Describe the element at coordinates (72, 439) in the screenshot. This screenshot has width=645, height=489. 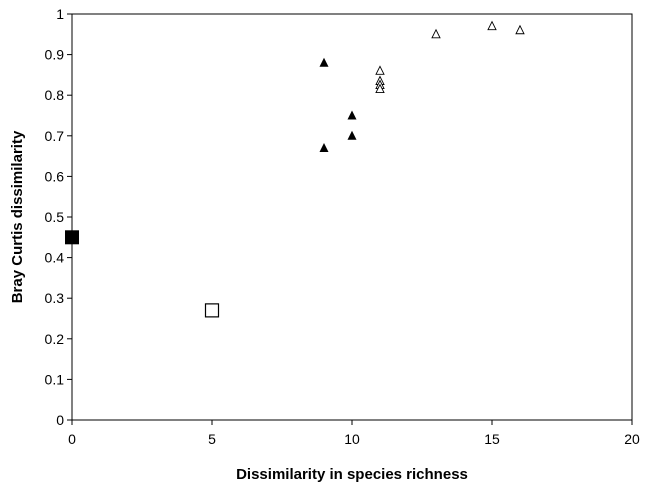
I see `x-tick-label: 0` at that location.